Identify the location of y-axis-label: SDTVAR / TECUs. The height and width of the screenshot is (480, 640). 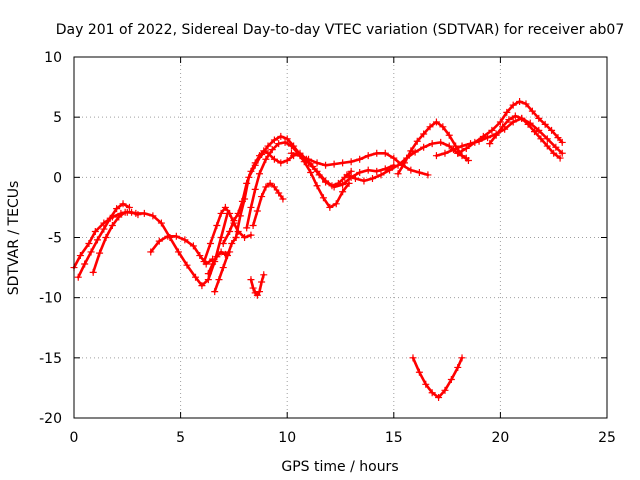
(14, 238).